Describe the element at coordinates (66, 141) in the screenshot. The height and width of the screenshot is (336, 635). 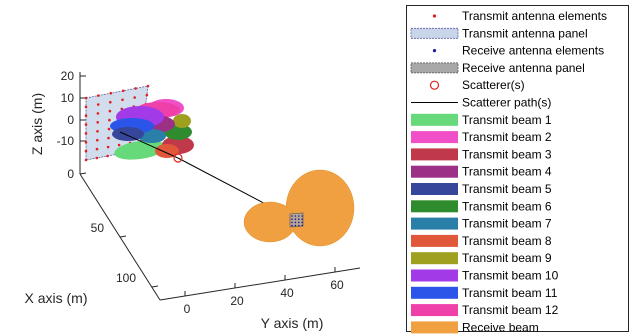
I see `z-tick-label: -10` at that location.